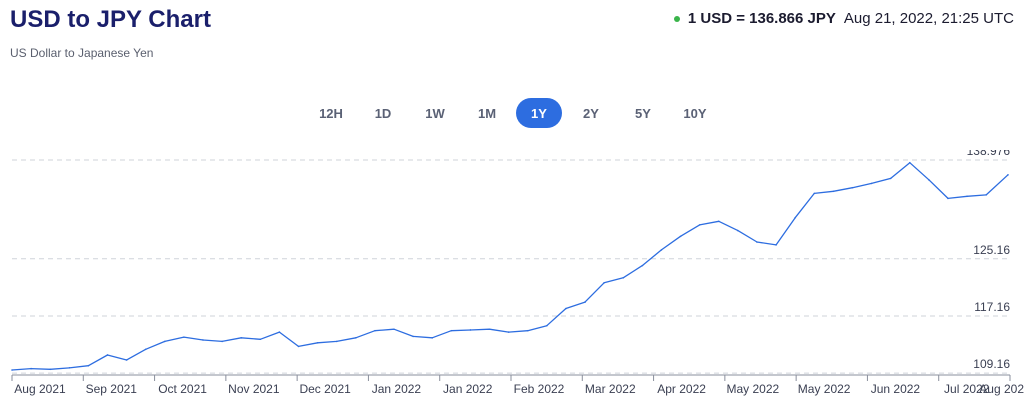 The image size is (1024, 420). What do you see at coordinates (539, 113) in the screenshot?
I see `tab-1y: 1Y` at bounding box center [539, 113].